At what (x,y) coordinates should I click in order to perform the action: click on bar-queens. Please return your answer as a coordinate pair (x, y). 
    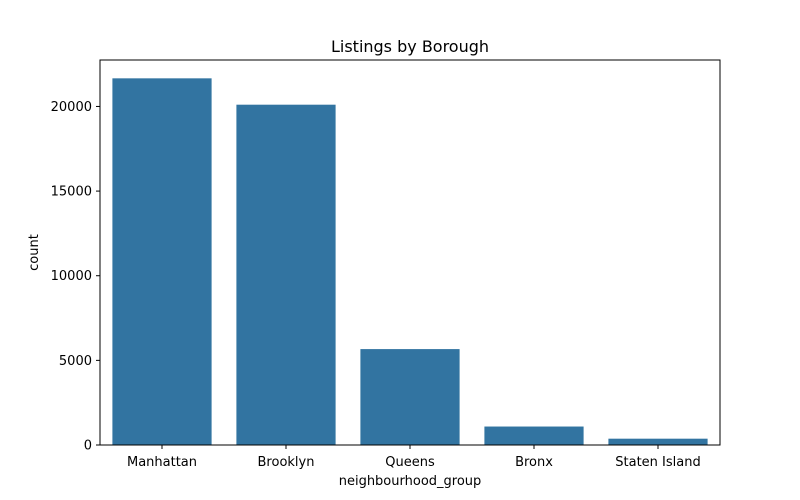
    Looking at the image, I should click on (410, 397).